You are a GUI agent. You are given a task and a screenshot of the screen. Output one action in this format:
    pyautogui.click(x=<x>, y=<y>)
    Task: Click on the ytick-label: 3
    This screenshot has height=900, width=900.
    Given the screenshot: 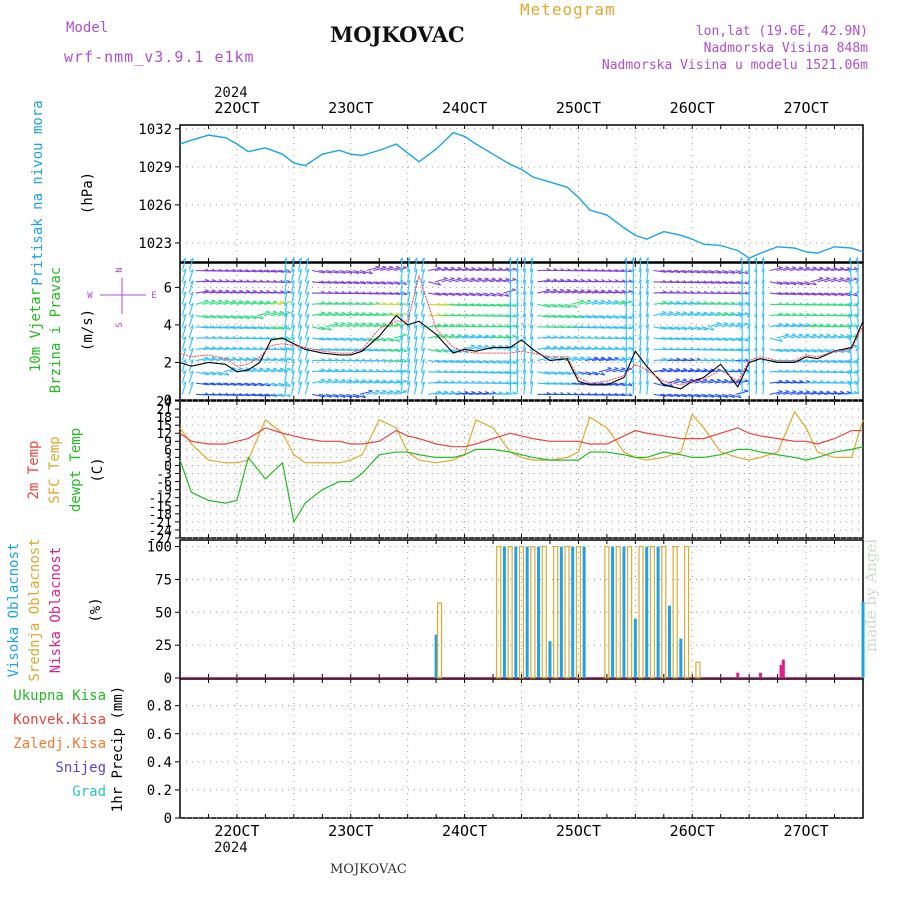 What is the action you would take?
    pyautogui.click(x=168, y=458)
    